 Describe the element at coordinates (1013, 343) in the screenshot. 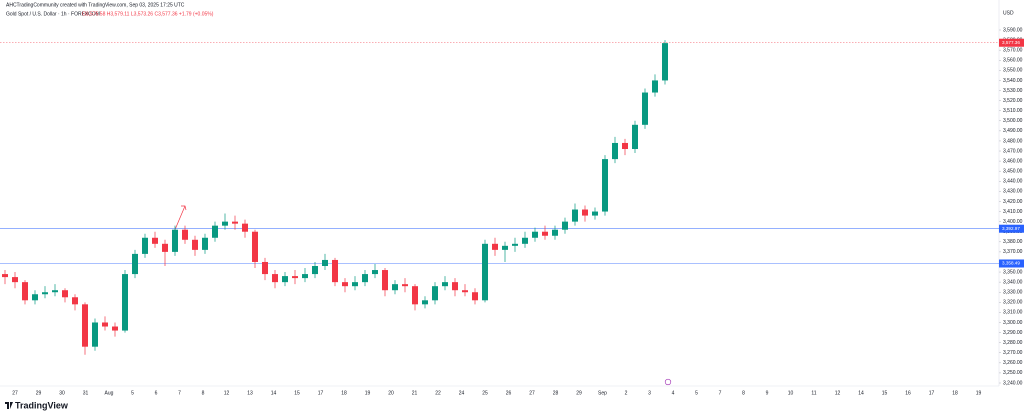

I see `y-tick-label: 3,280.00` at that location.